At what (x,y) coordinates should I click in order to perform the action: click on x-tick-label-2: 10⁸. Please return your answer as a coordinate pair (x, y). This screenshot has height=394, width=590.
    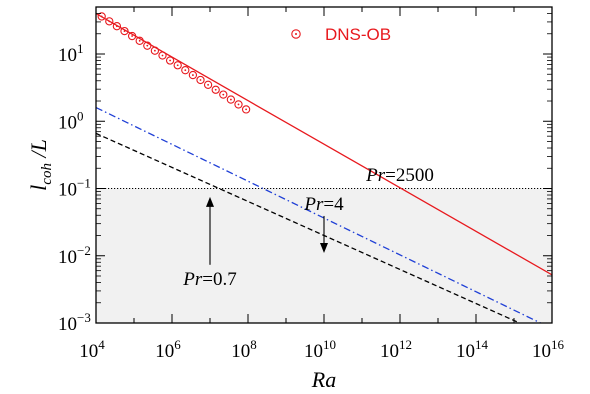
    Looking at the image, I should click on (244, 349).